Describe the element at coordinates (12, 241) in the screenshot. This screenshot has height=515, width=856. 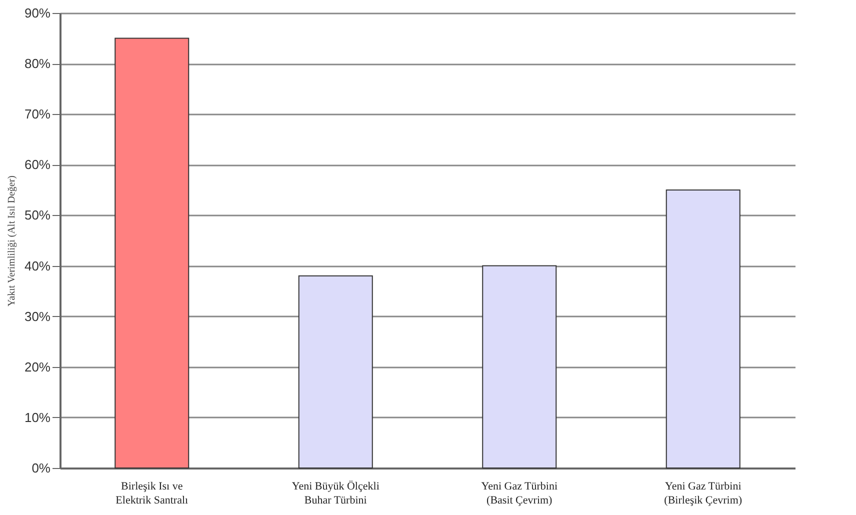
I see `y-axis-title: Yakıt Verimliliği (Alt Isıl Değer)` at that location.